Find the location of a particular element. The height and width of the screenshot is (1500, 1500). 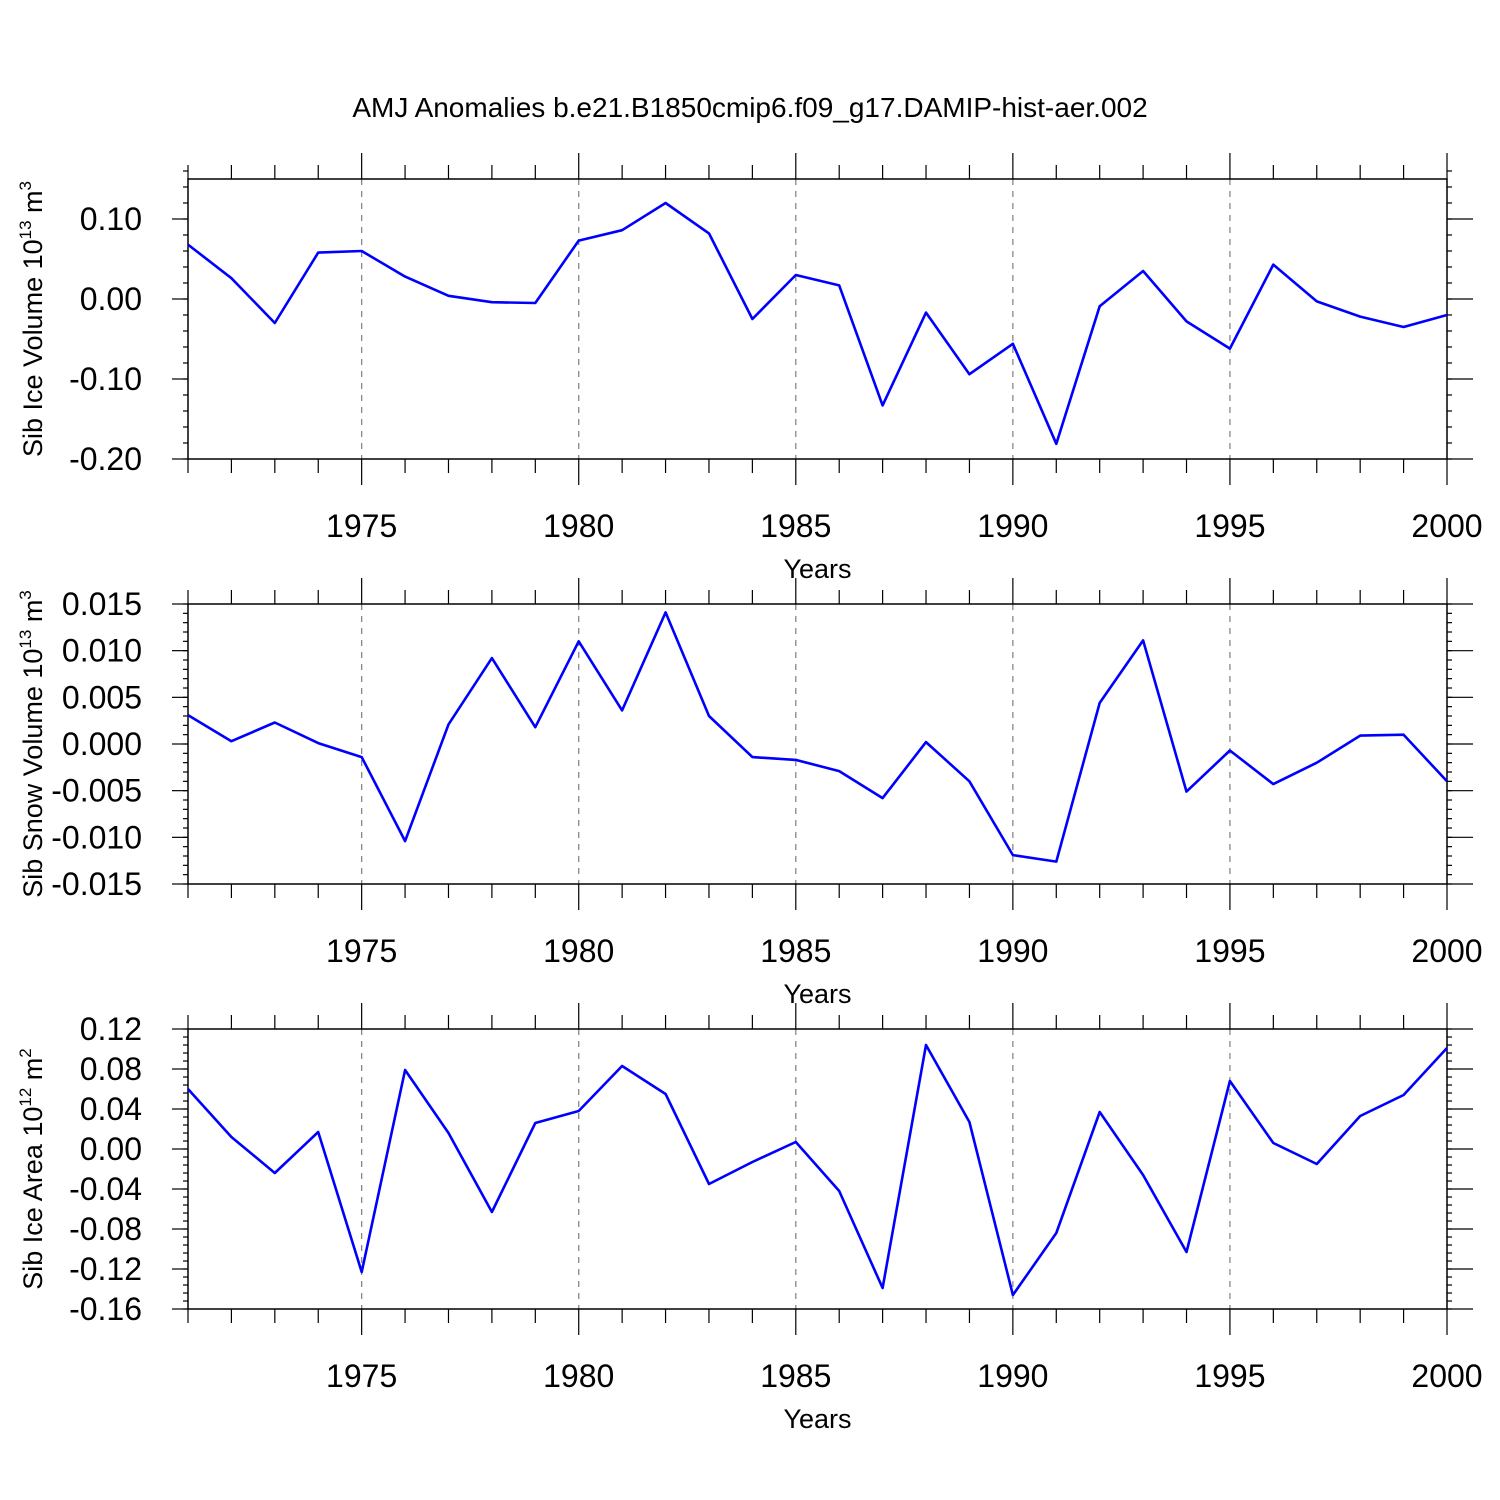

y-tick-label: 0.000 is located at coordinates (102, 744).